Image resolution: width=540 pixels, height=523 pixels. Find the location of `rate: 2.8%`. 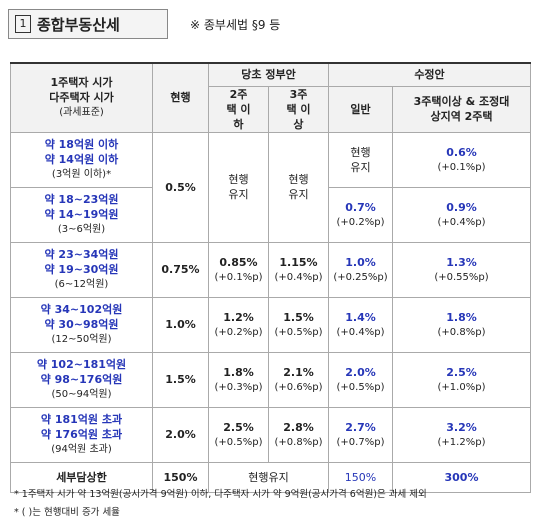

rate: 2.8% is located at coordinates (298, 427).